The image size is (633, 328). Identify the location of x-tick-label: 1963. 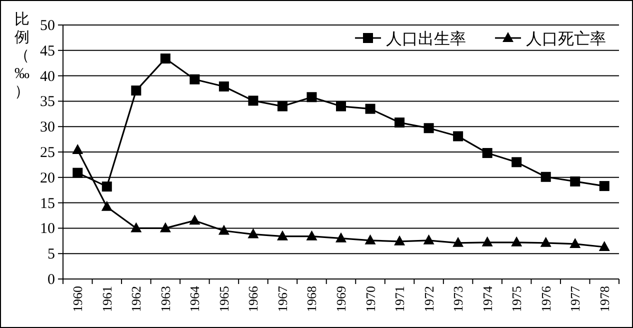
(165, 299).